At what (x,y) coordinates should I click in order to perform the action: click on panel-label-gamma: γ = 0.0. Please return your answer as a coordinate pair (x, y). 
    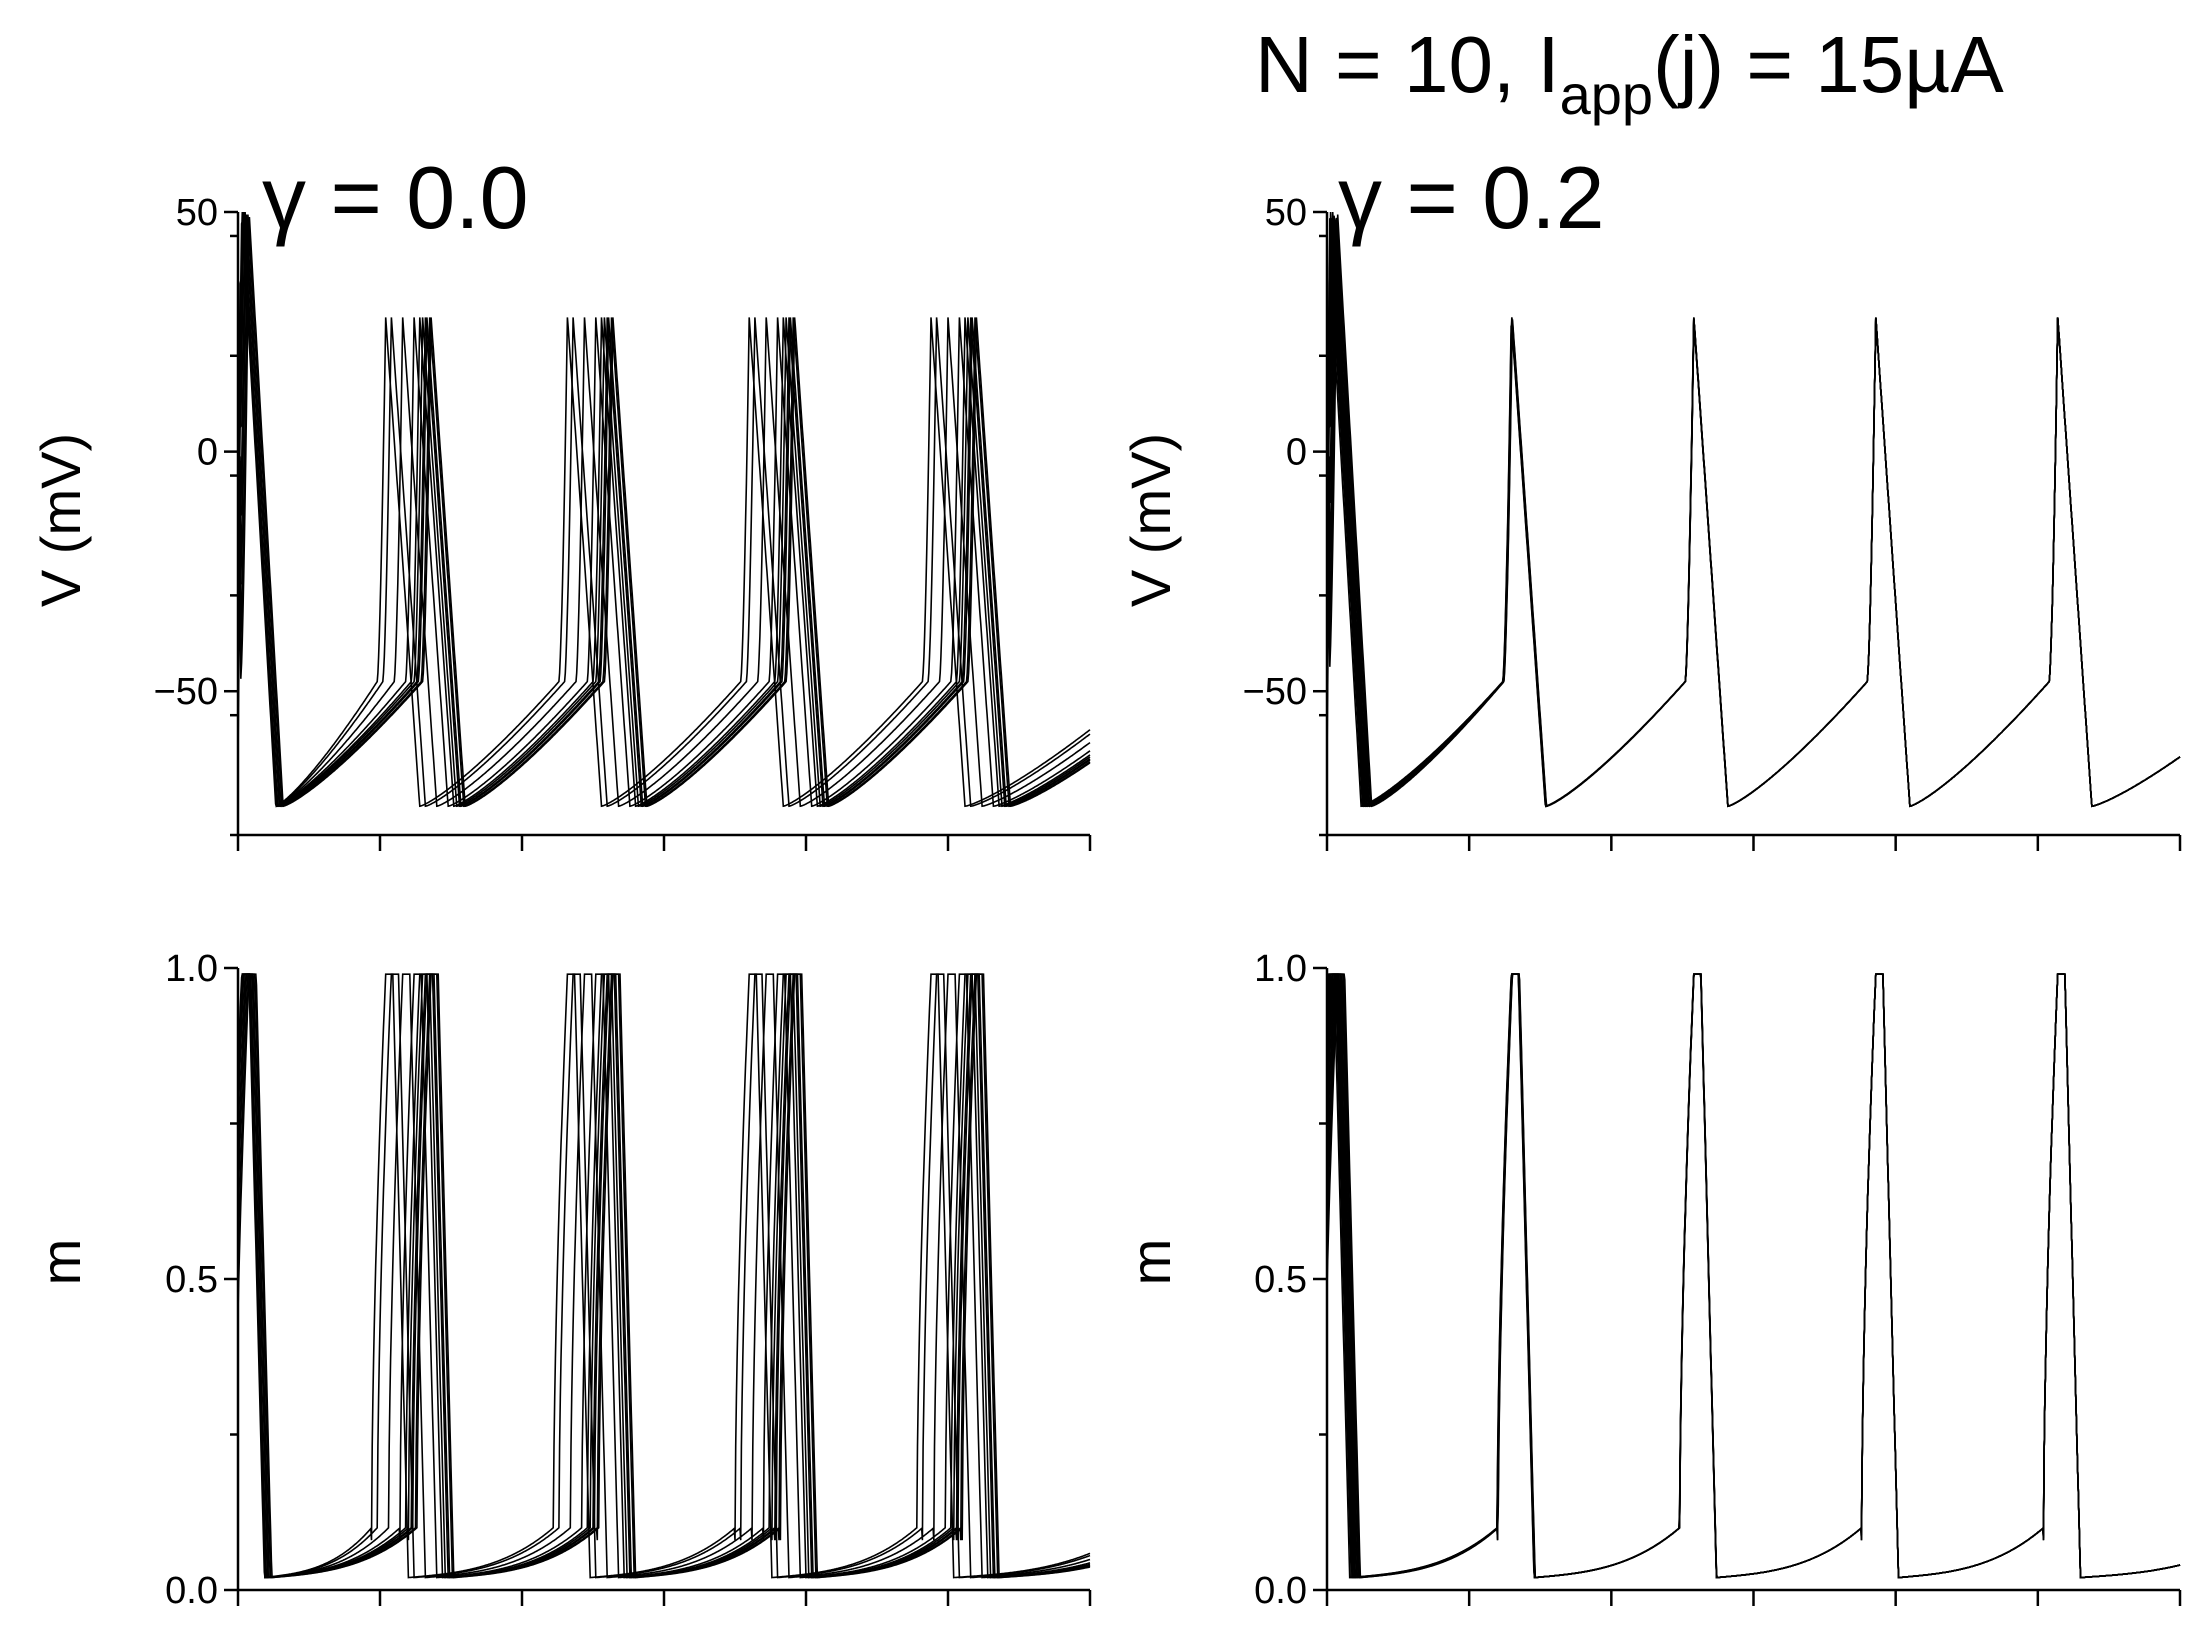
    Looking at the image, I should click on (395, 197).